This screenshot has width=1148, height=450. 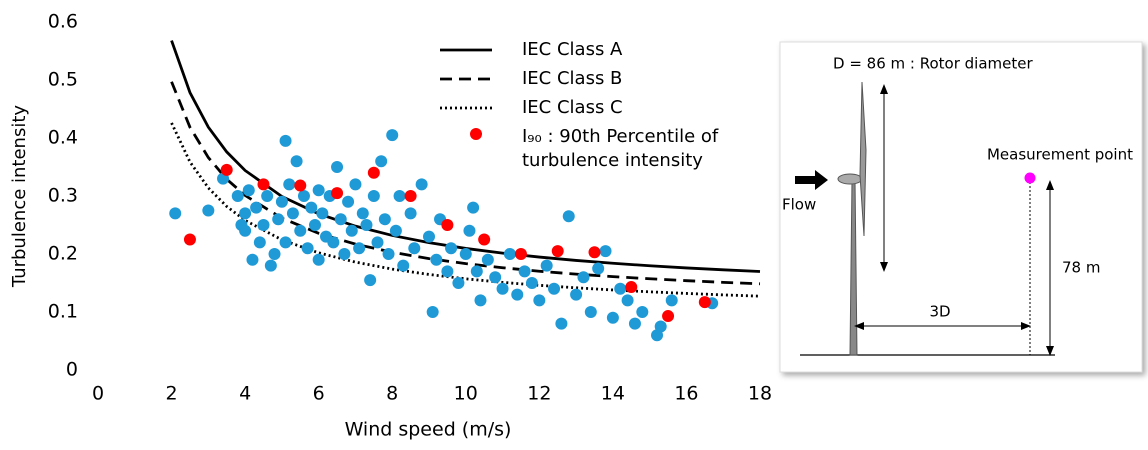 I want to click on x-axis-label: Wind speed (m/s), so click(x=428, y=430).